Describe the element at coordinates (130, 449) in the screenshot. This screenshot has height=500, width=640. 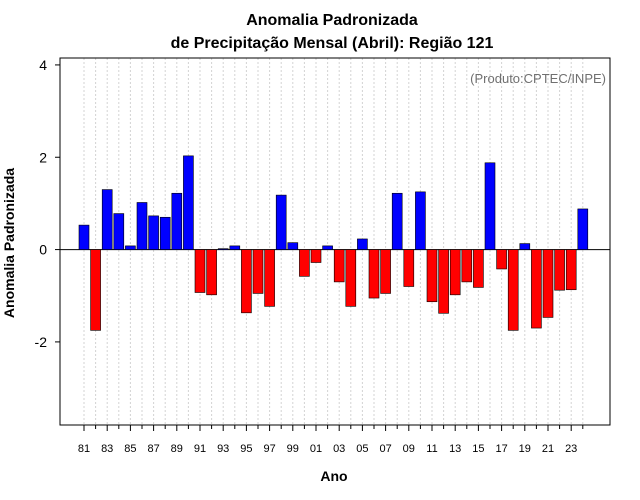
I see `x-tick-label: 85` at that location.